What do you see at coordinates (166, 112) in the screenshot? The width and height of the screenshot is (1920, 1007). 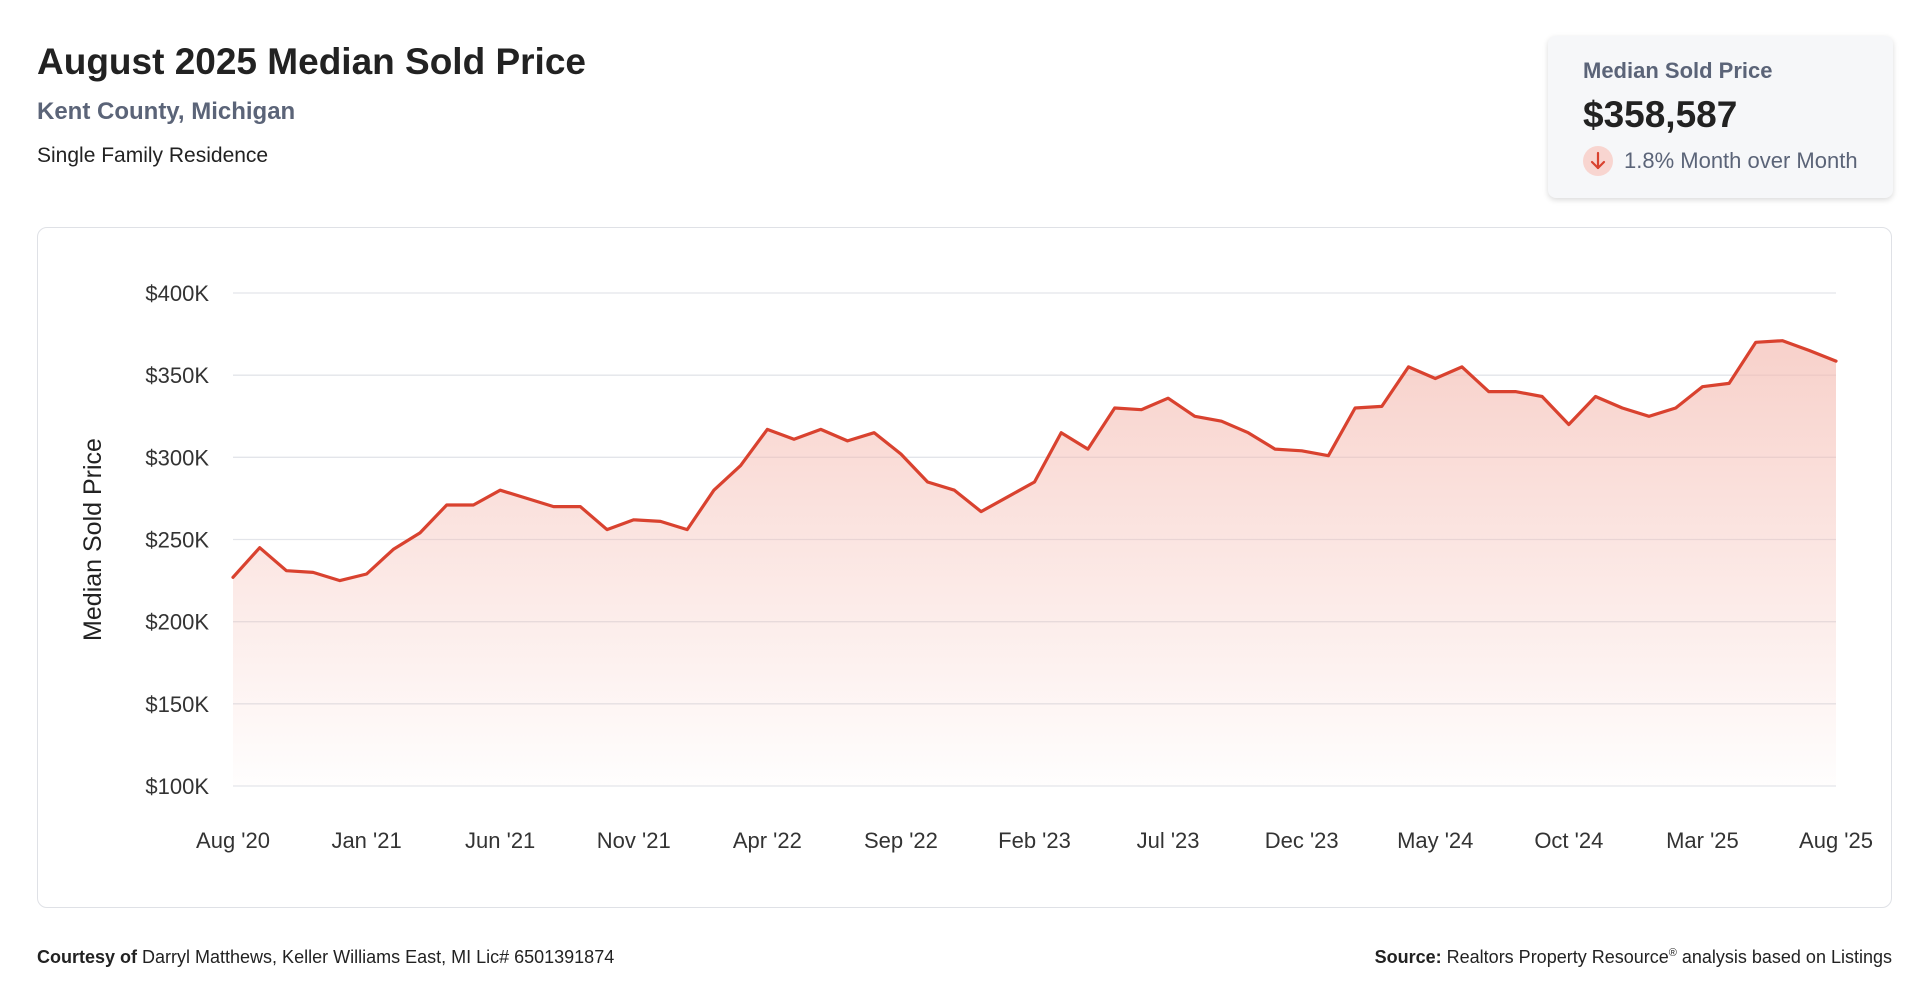 I see `location-label: Kent County, Michigan` at bounding box center [166, 112].